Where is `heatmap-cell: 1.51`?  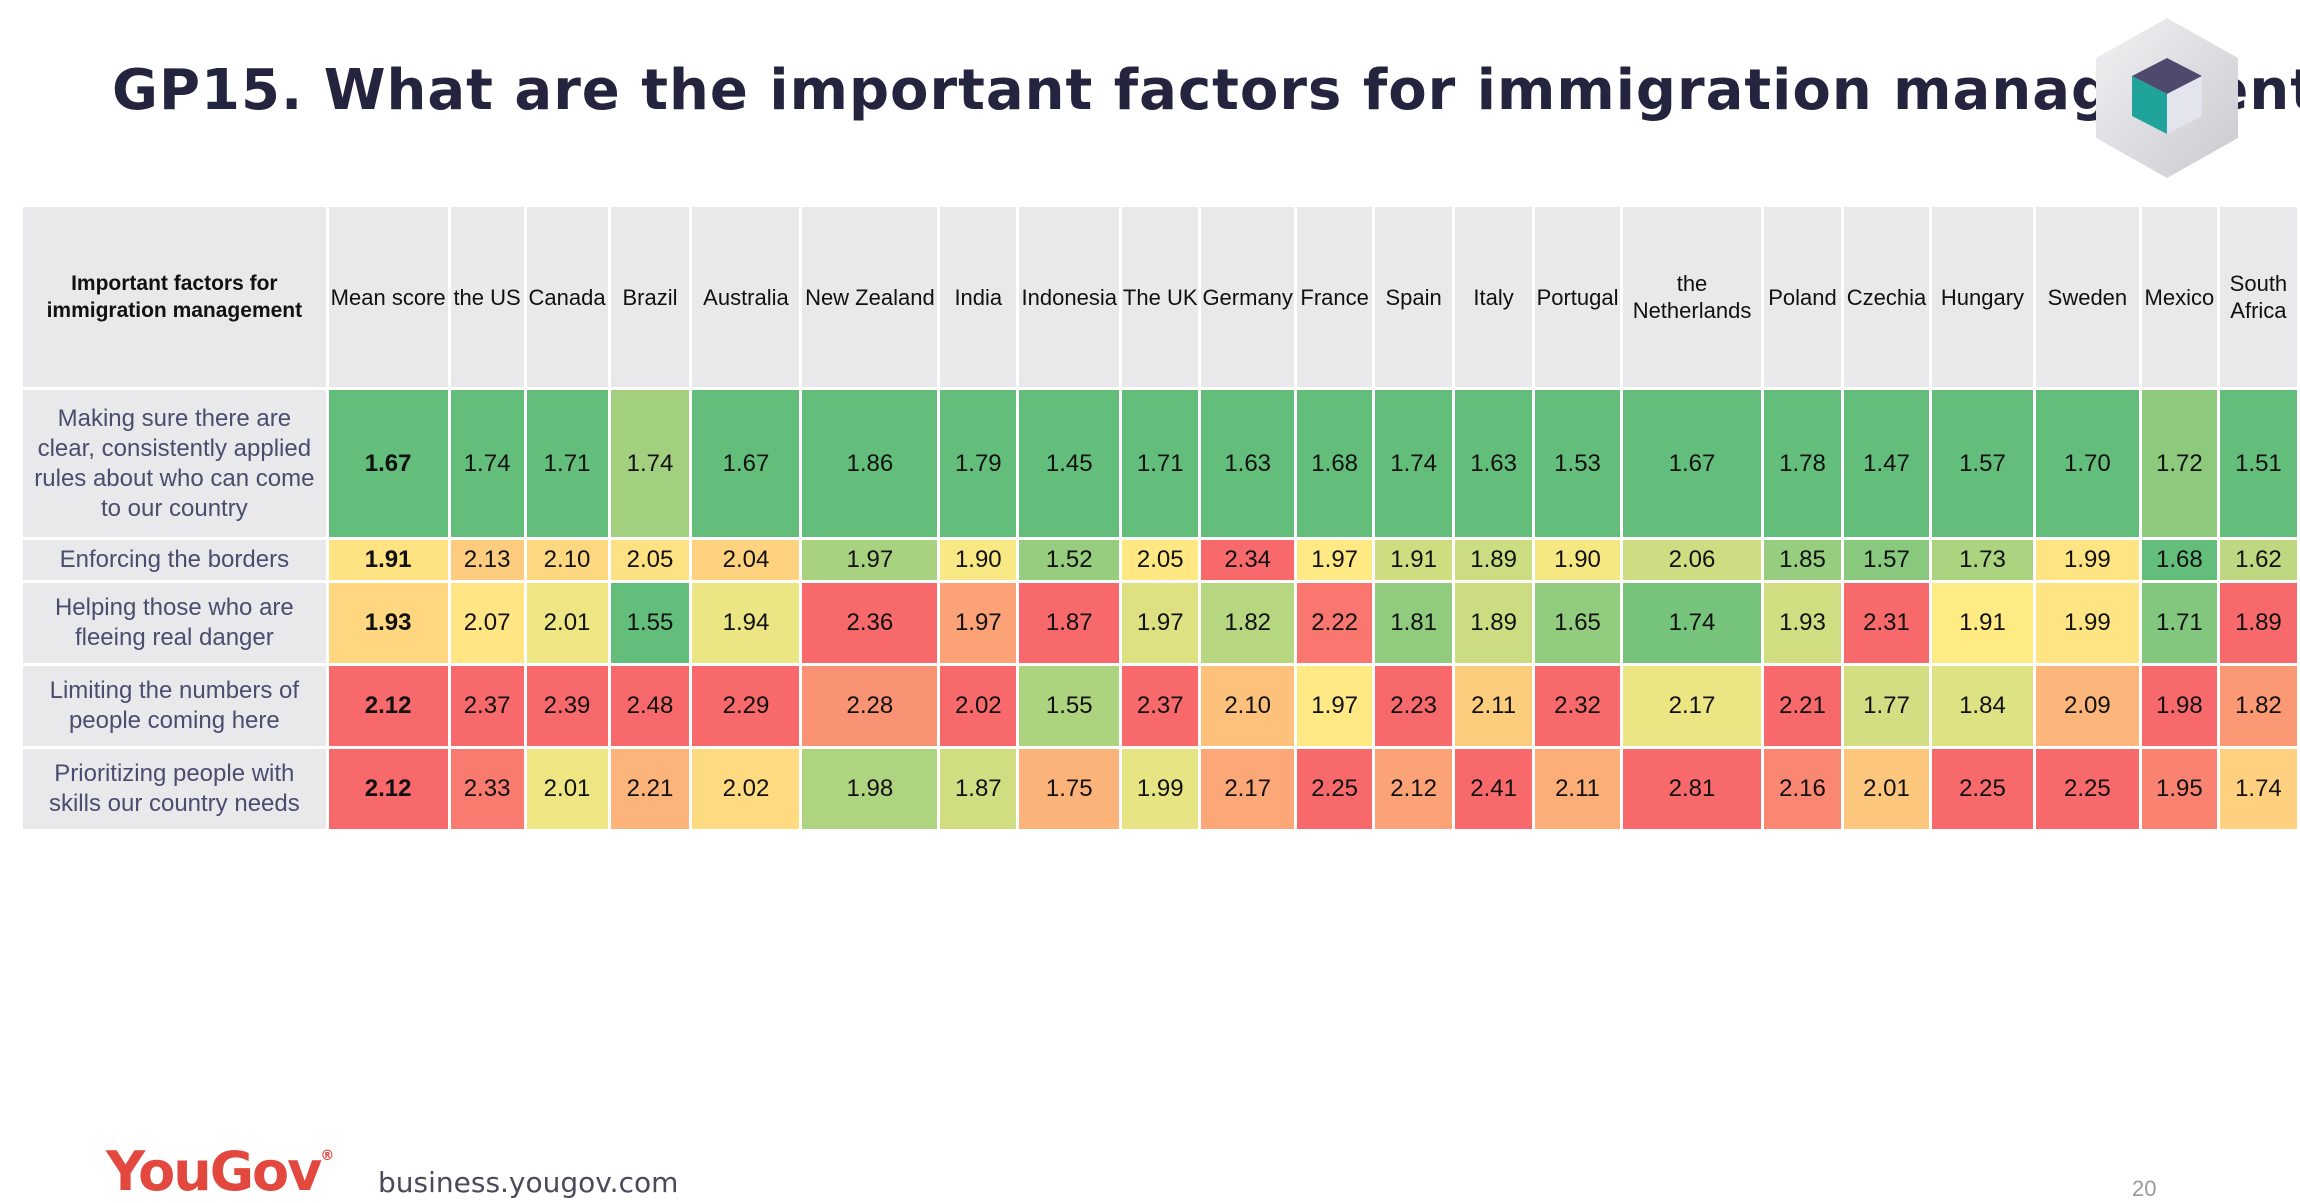 heatmap-cell: 1.51 is located at coordinates (2258, 463).